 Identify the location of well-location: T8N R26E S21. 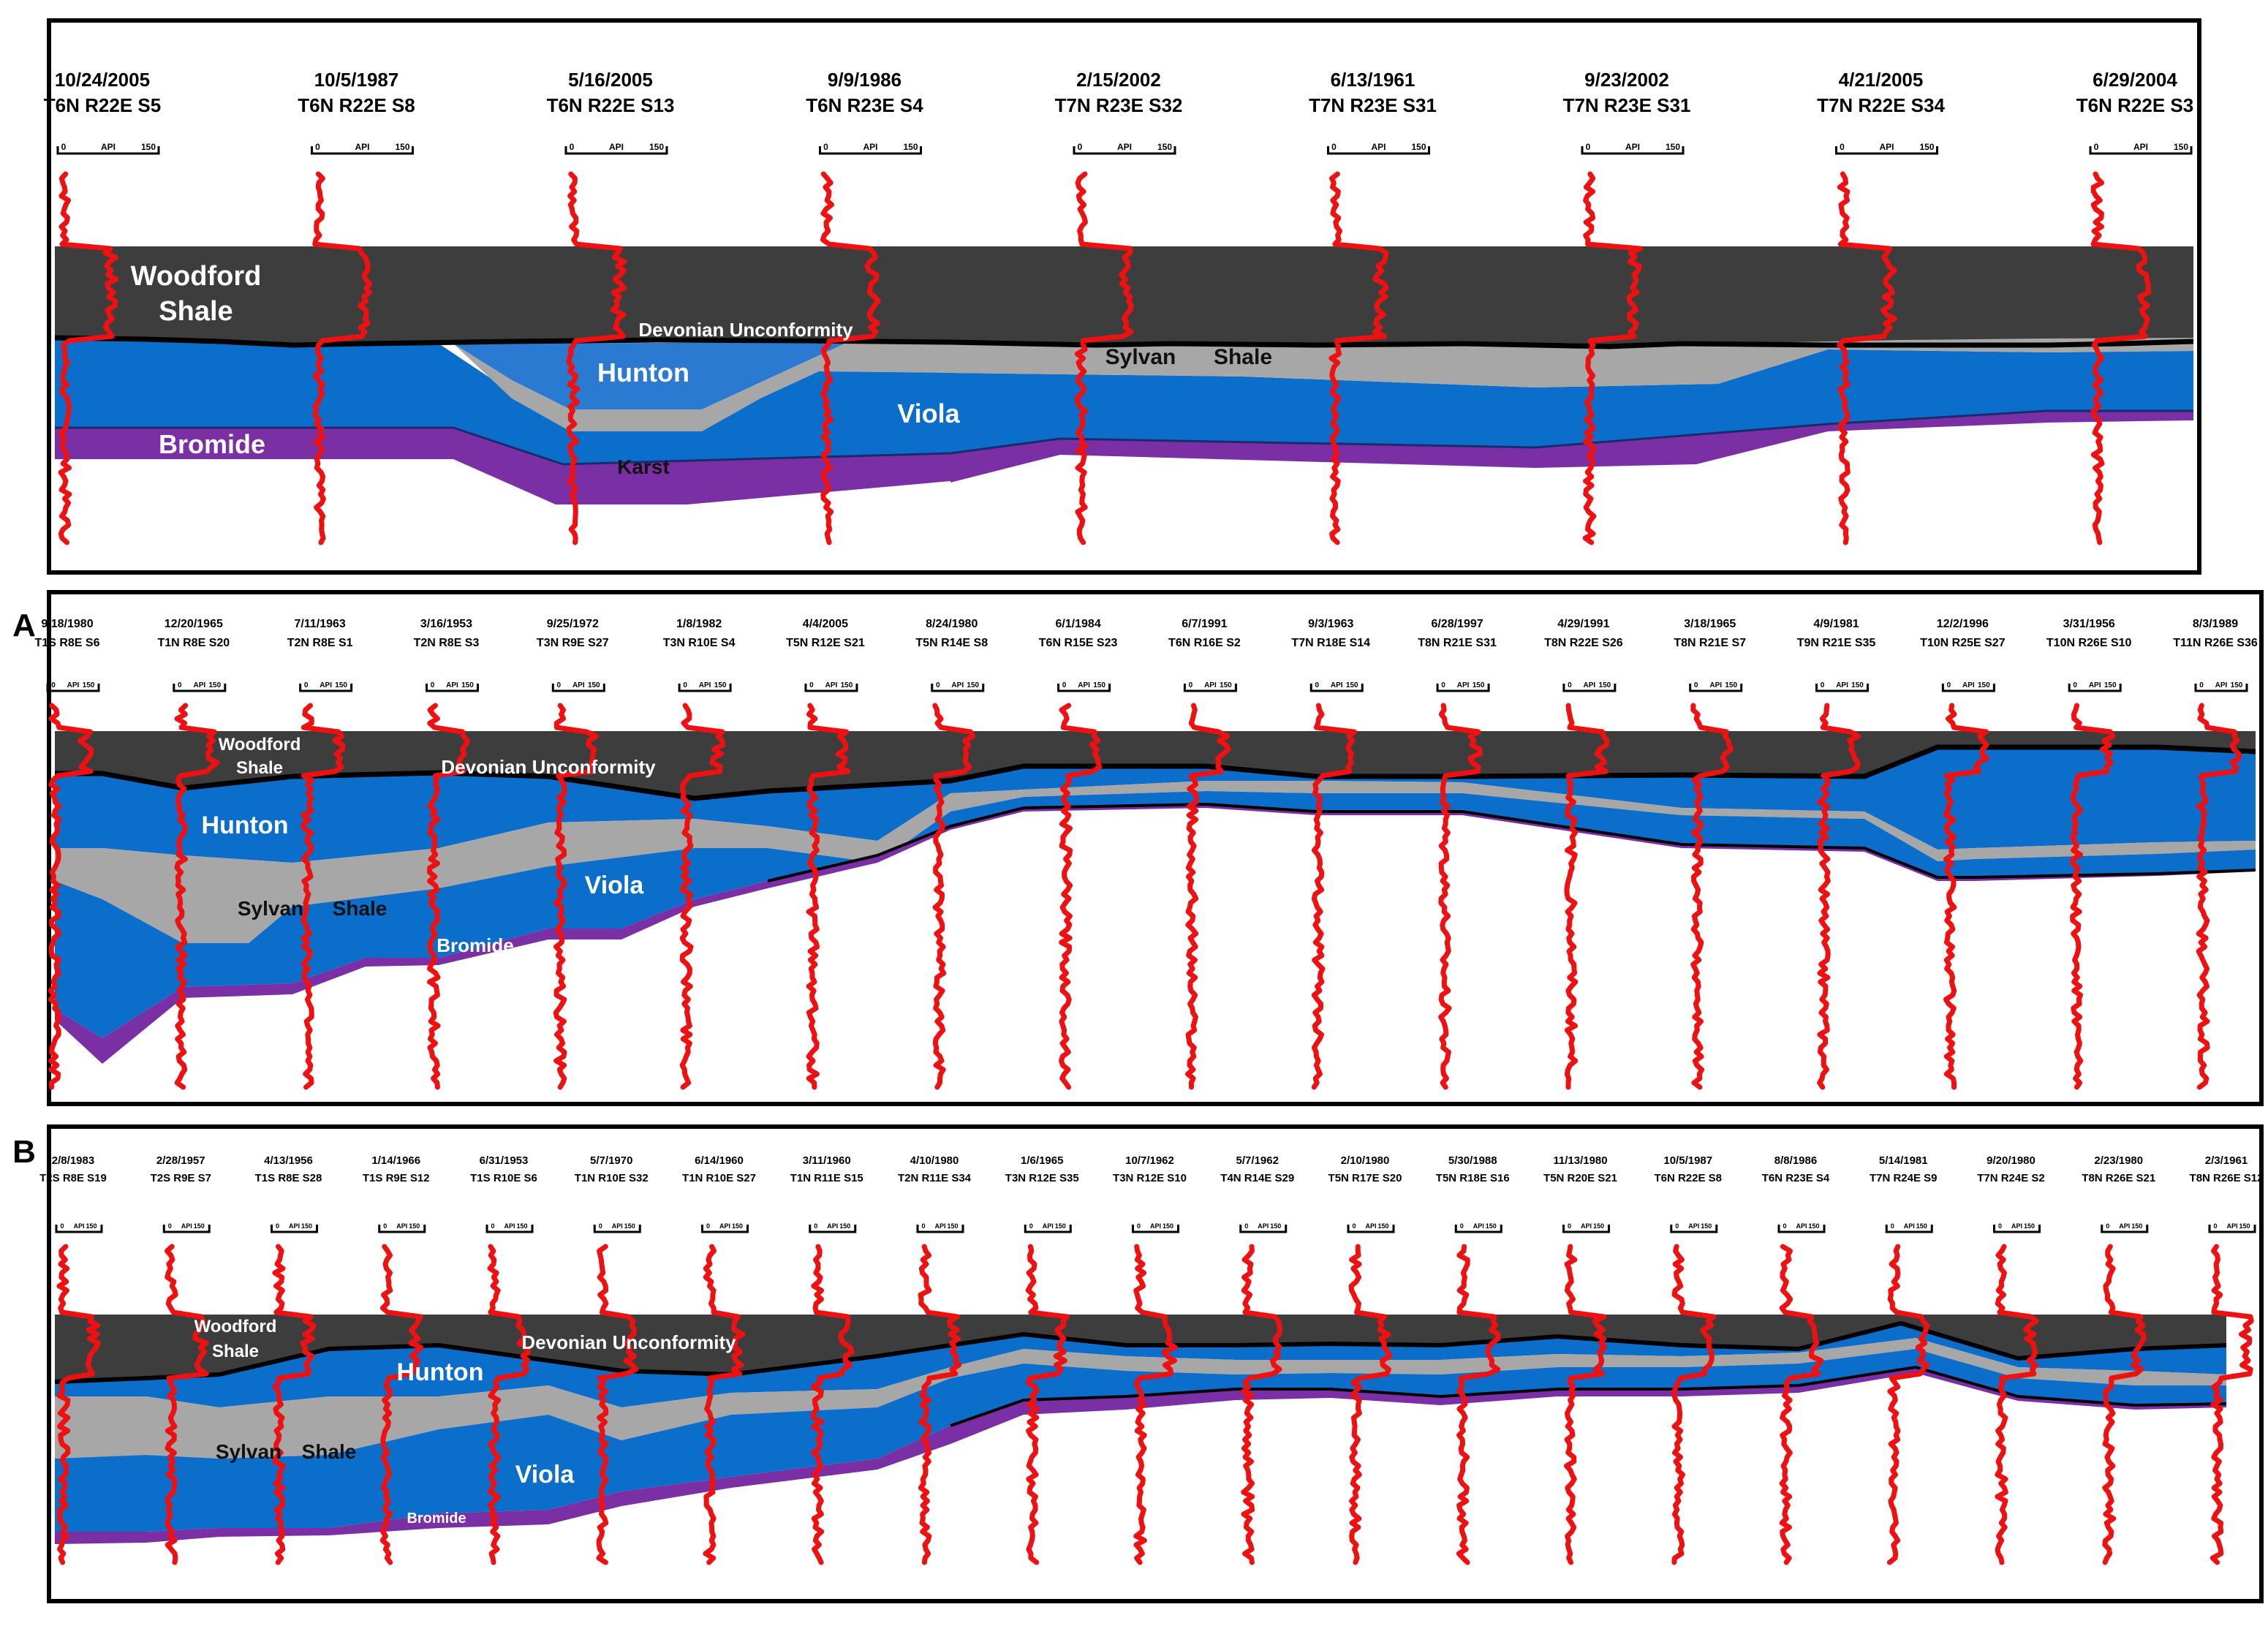
(2118, 1178).